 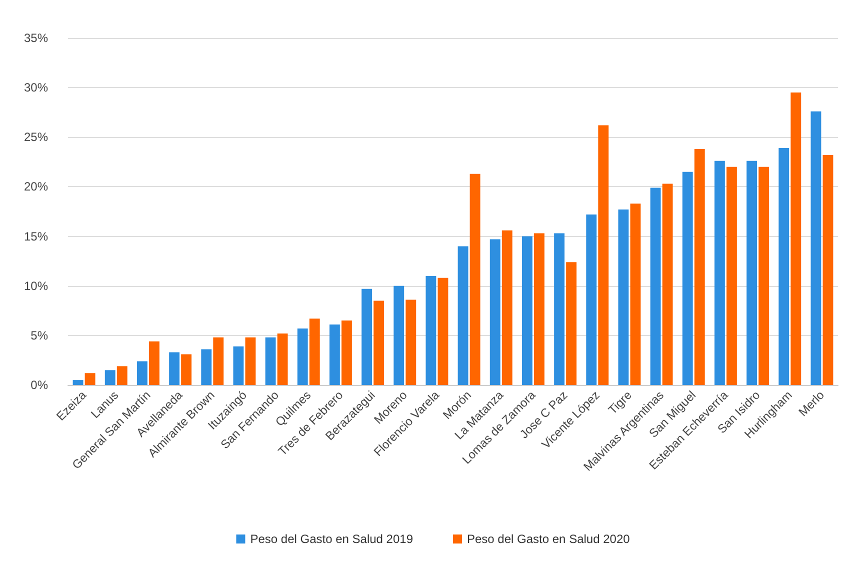 What do you see at coordinates (39, 385) in the screenshot?
I see `y-tick-label: 0%` at bounding box center [39, 385].